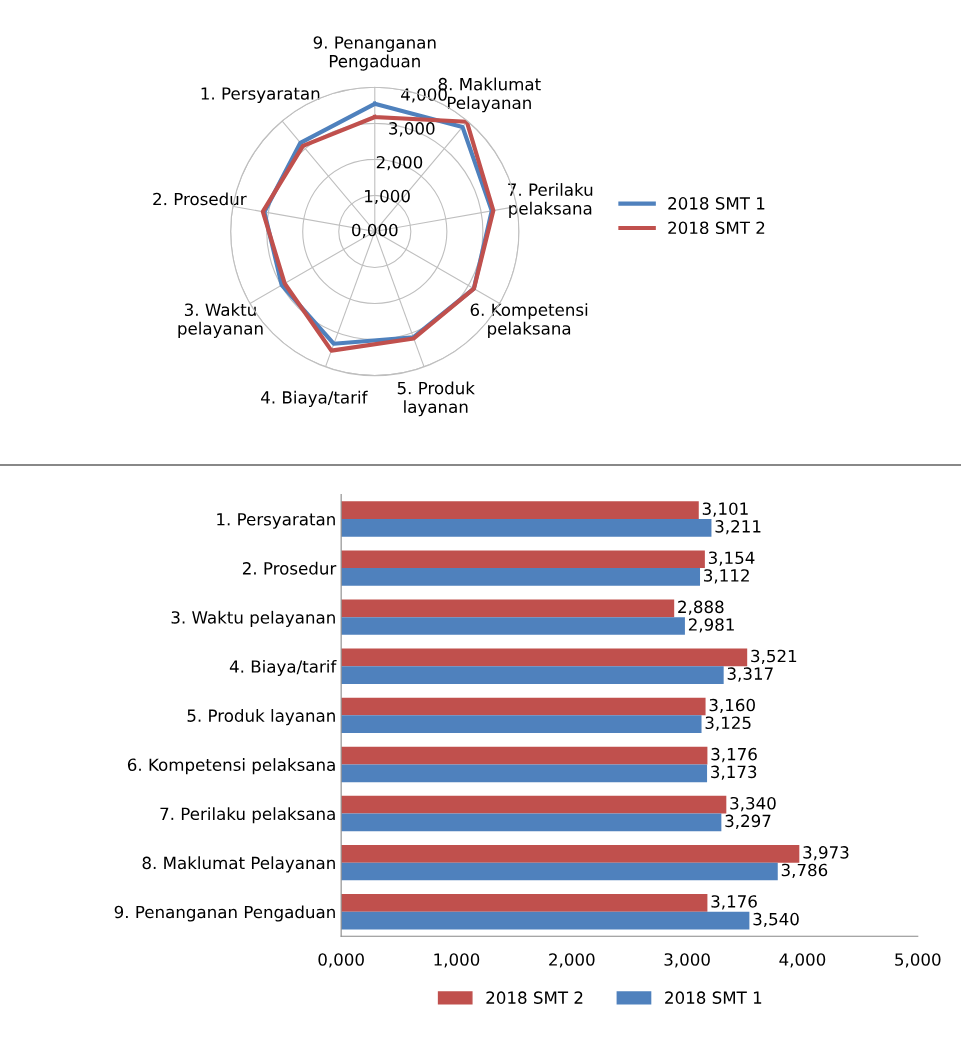 This screenshot has width=961, height=1052. Describe the element at coordinates (725, 509) in the screenshot. I see `data-label: 3,101` at that location.